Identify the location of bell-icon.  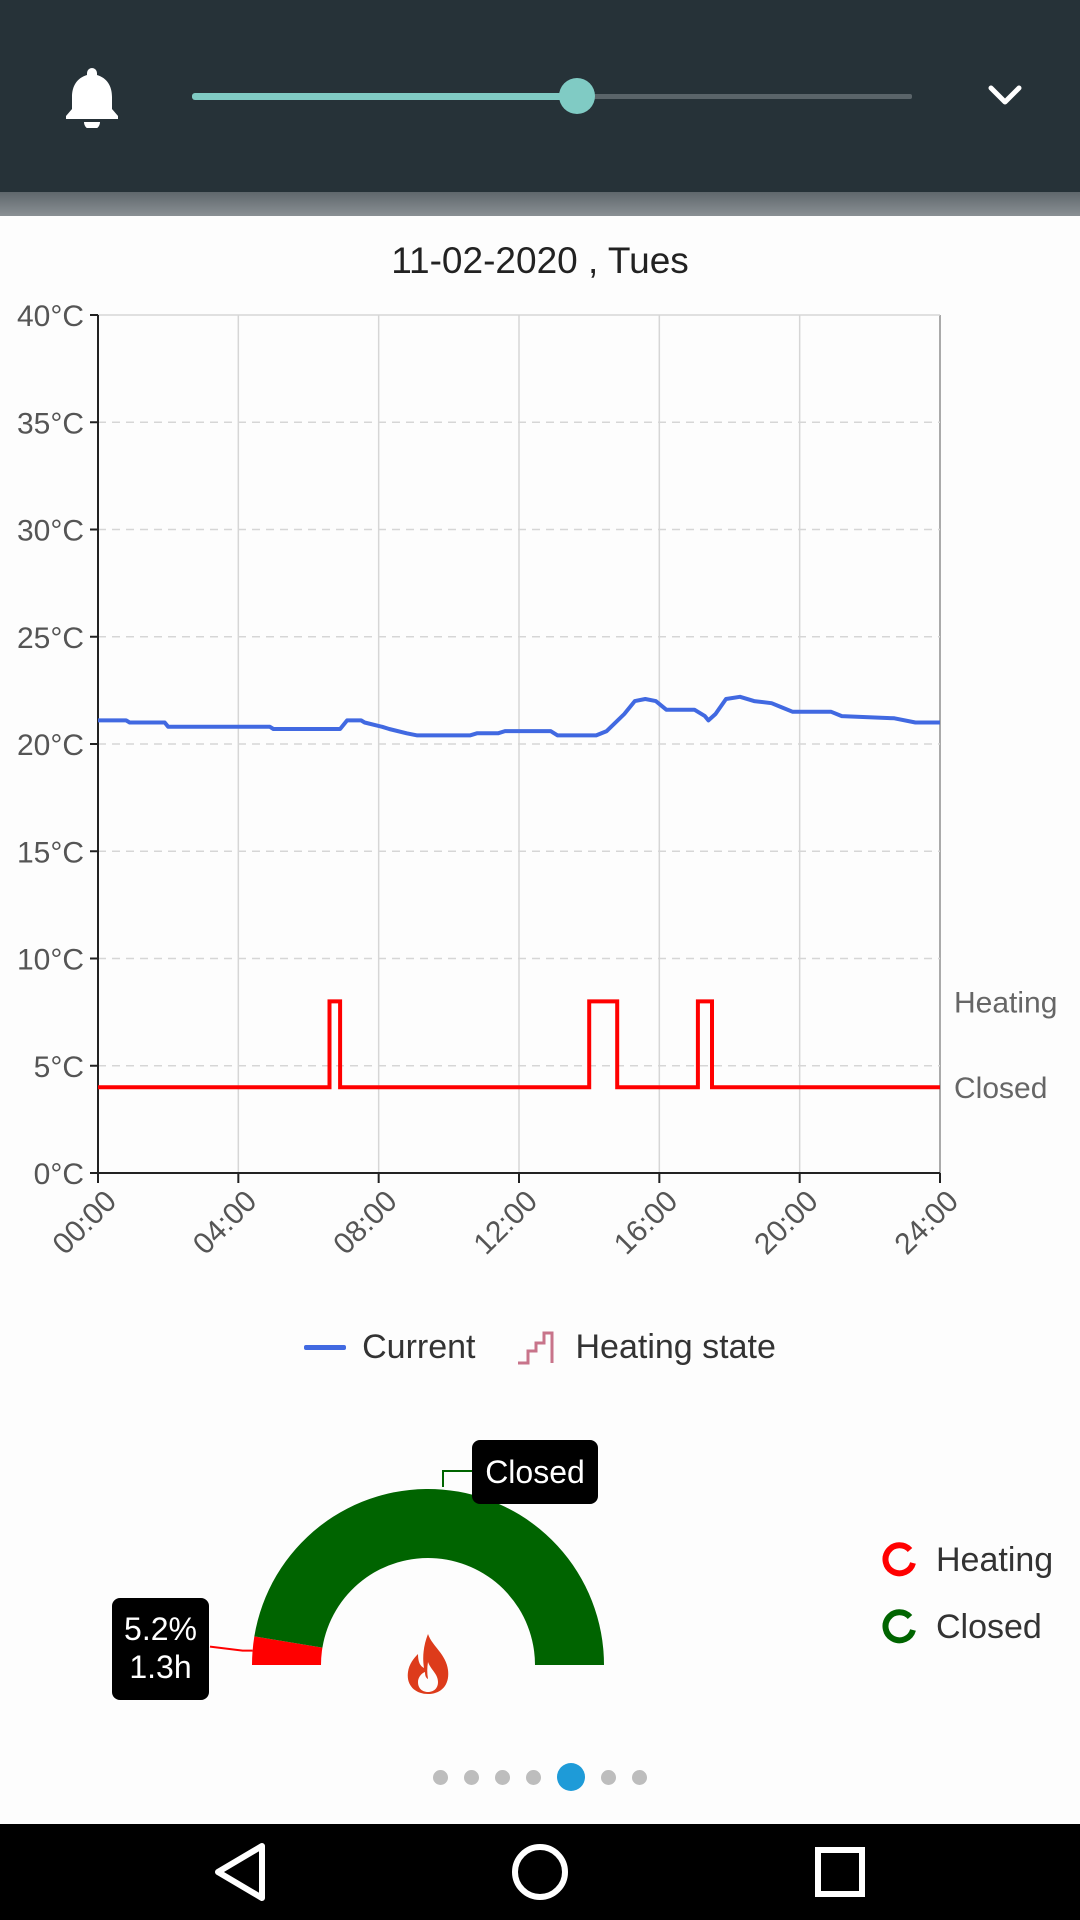
(92, 96).